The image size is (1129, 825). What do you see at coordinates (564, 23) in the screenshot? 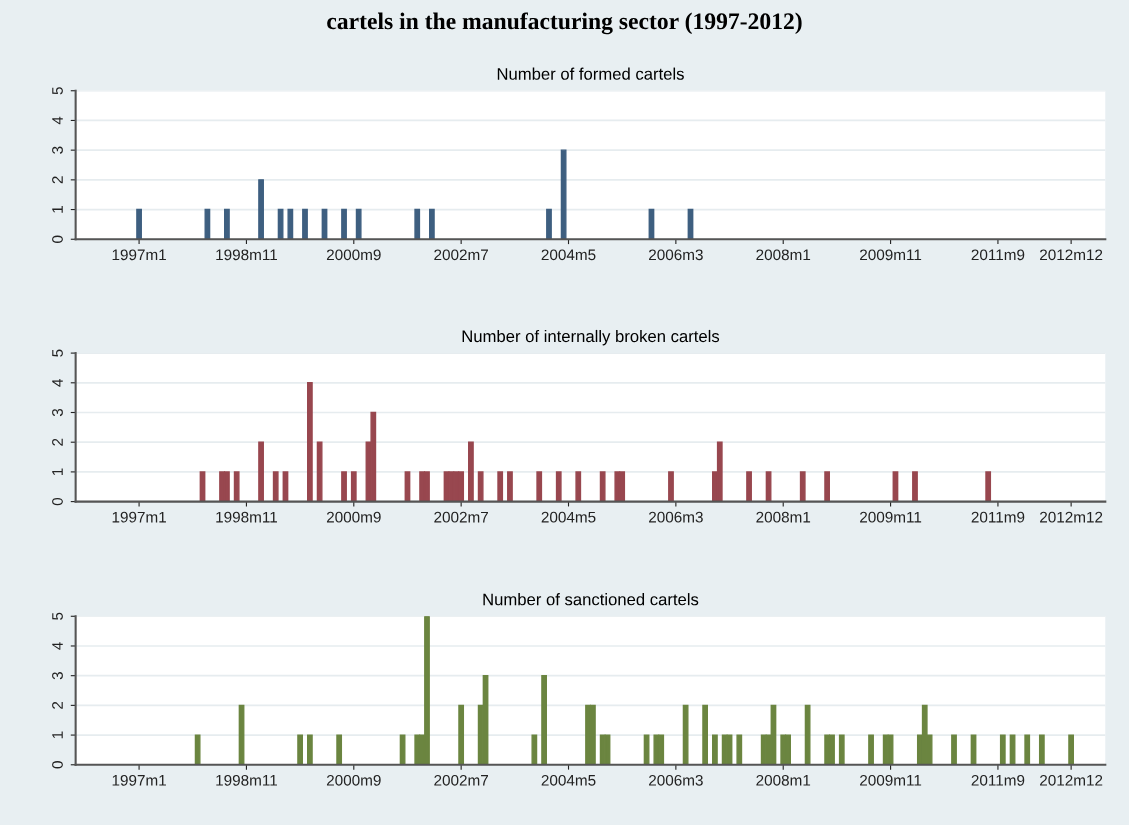
I see `chart-title: cartels in the manufacturing sector (1997-2012)` at bounding box center [564, 23].